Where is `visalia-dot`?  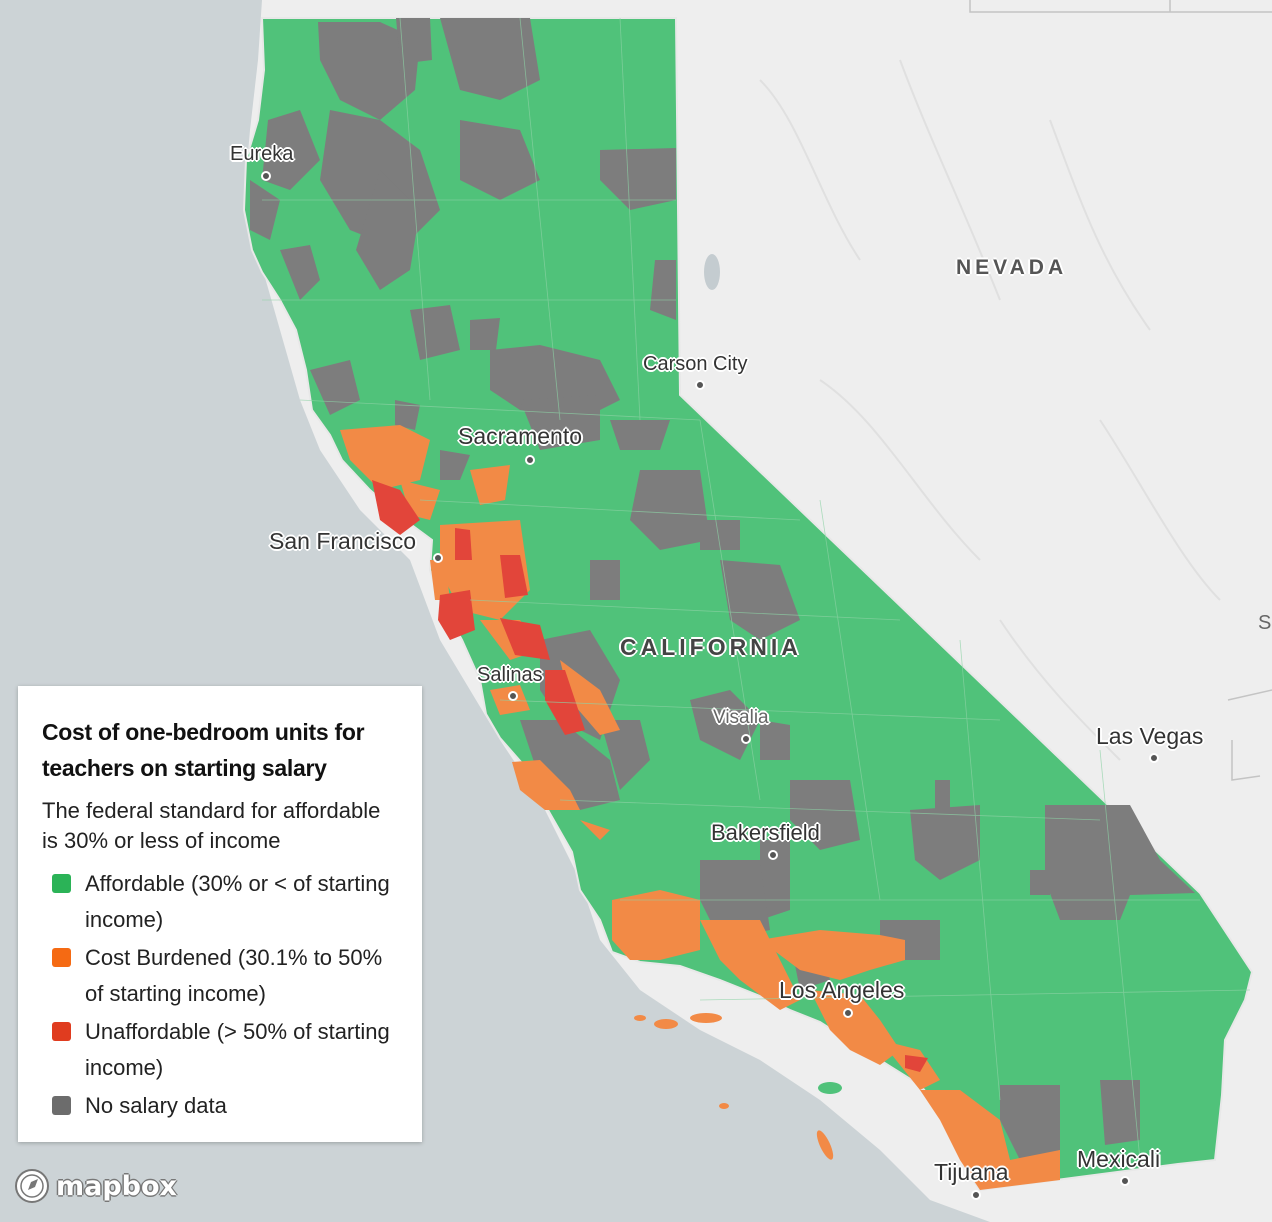
visalia-dot is located at coordinates (746, 739).